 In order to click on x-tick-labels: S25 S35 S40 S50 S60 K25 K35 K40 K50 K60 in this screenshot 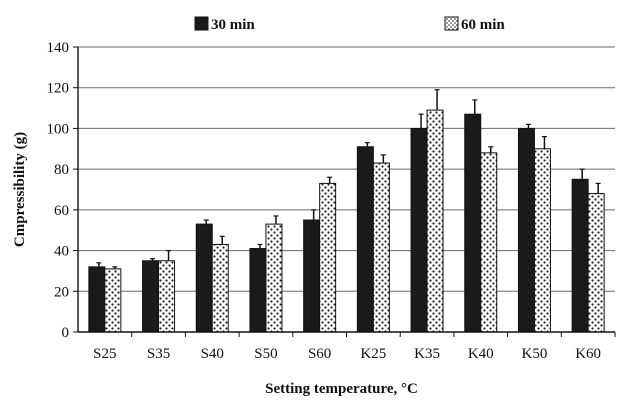, I will do `click(354, 347)`.